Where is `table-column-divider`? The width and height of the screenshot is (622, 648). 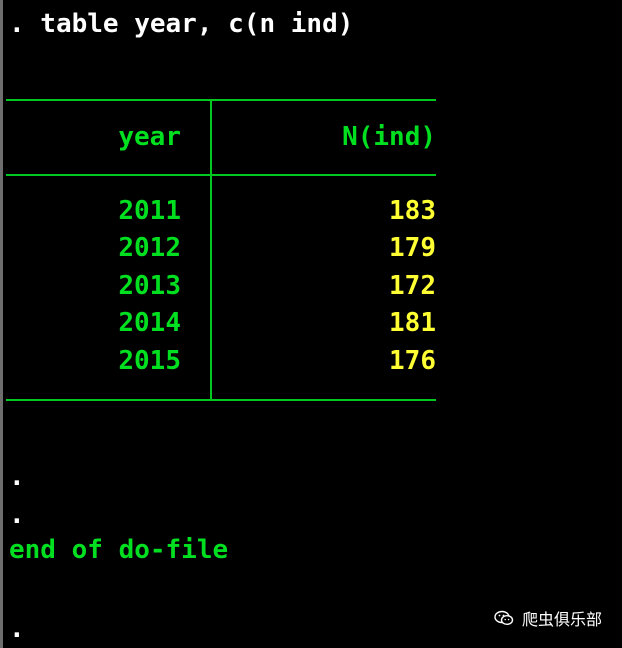 table-column-divider is located at coordinates (211, 250).